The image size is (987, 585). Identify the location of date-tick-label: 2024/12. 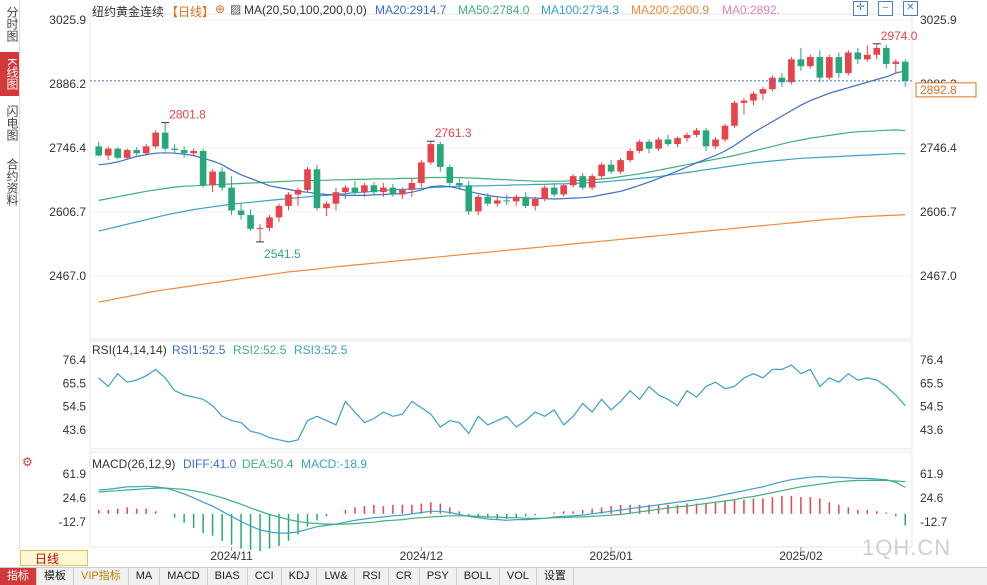
(422, 556).